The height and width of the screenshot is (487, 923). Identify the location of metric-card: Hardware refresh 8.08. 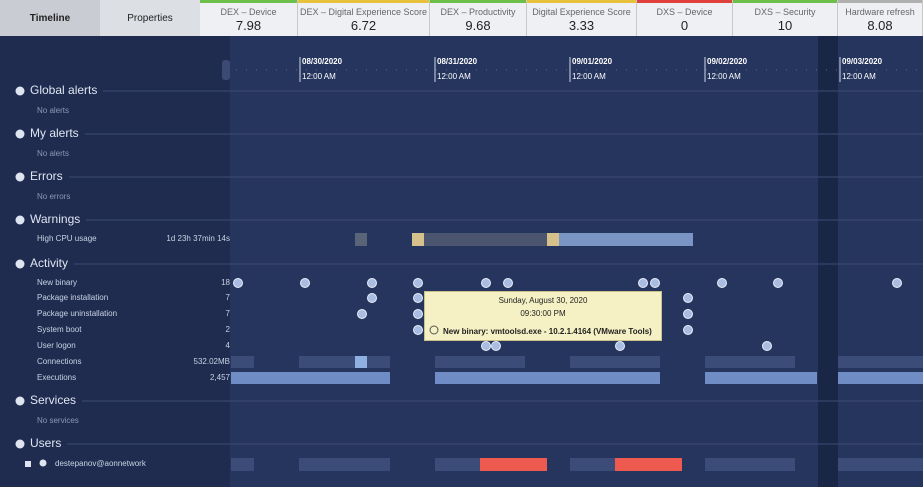
(880, 18).